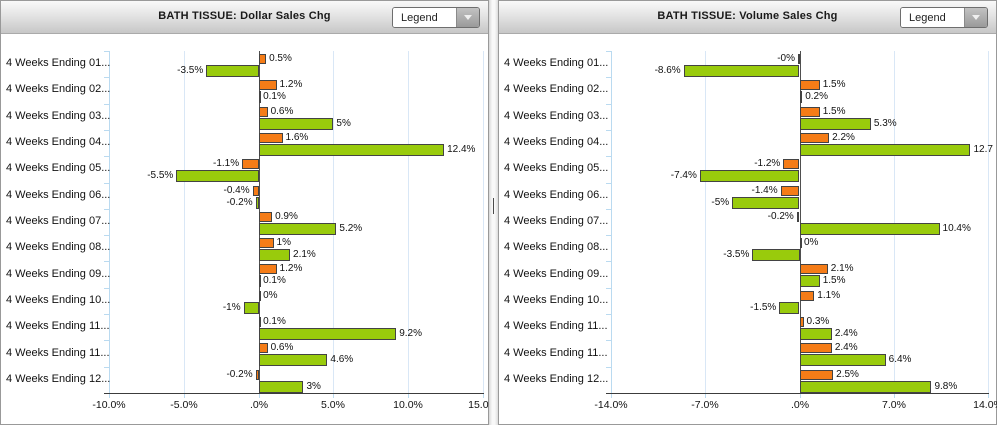  What do you see at coordinates (797, 393) in the screenshot?
I see `x-axis-line` at bounding box center [797, 393].